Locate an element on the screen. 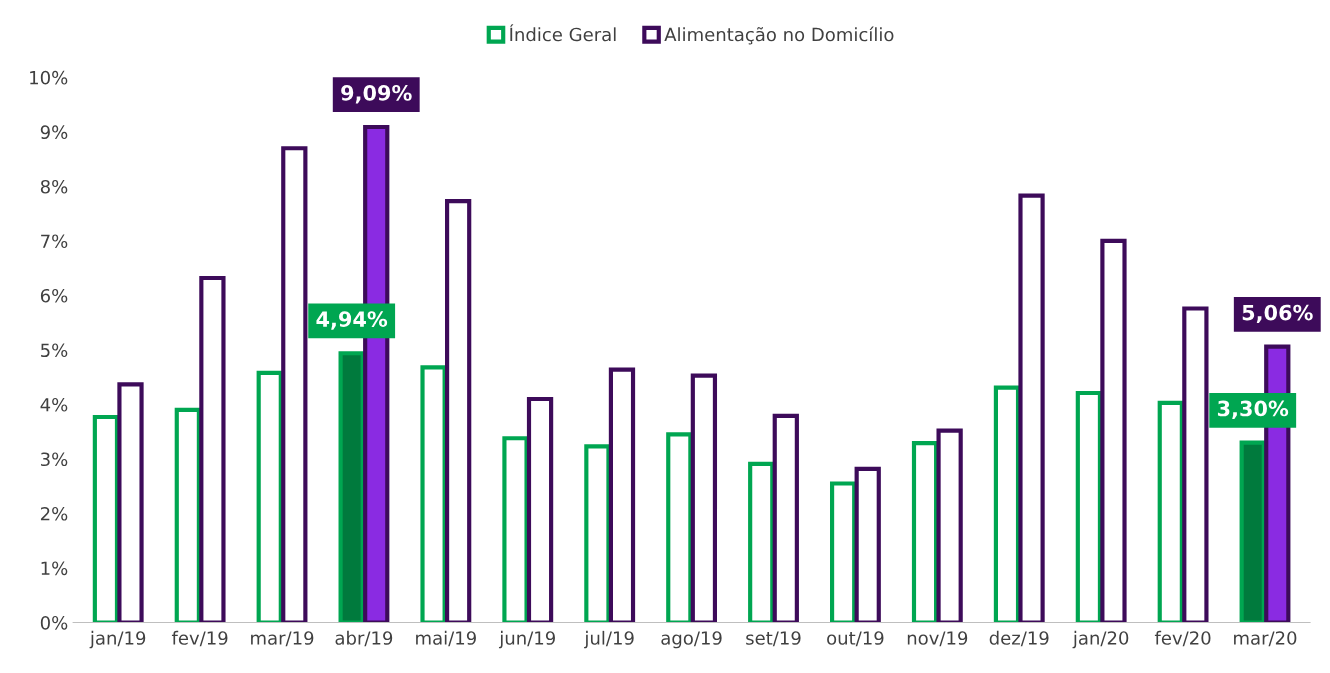  x-tick-label: mar/20 is located at coordinates (1265, 639).